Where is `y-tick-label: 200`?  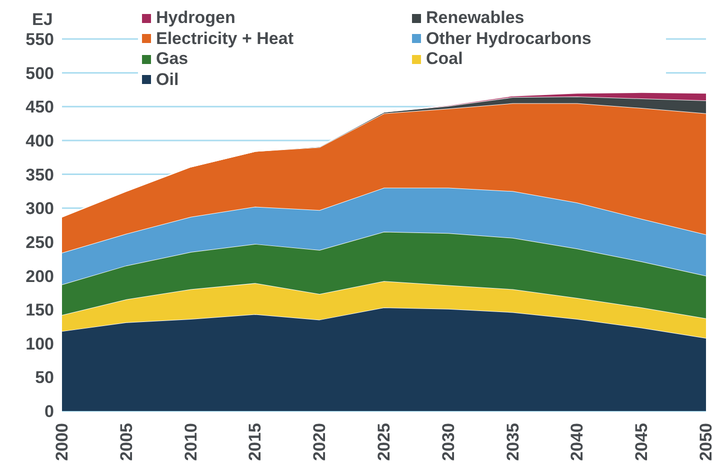
y-tick-label: 200 is located at coordinates (40, 276).